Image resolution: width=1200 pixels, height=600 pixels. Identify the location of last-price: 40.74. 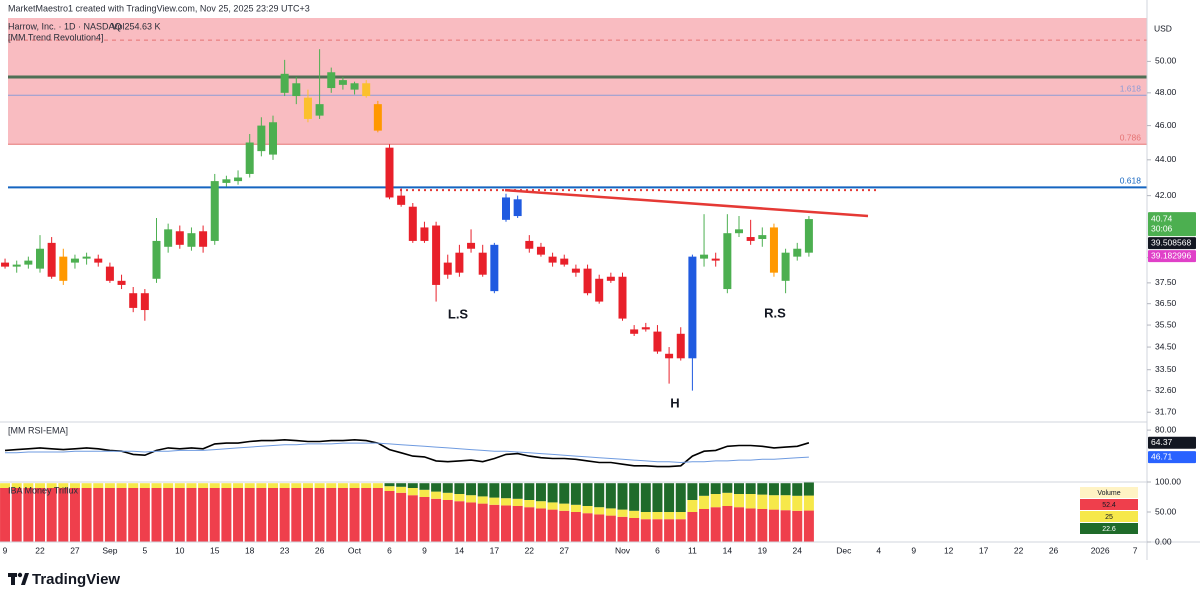
(1162, 218).